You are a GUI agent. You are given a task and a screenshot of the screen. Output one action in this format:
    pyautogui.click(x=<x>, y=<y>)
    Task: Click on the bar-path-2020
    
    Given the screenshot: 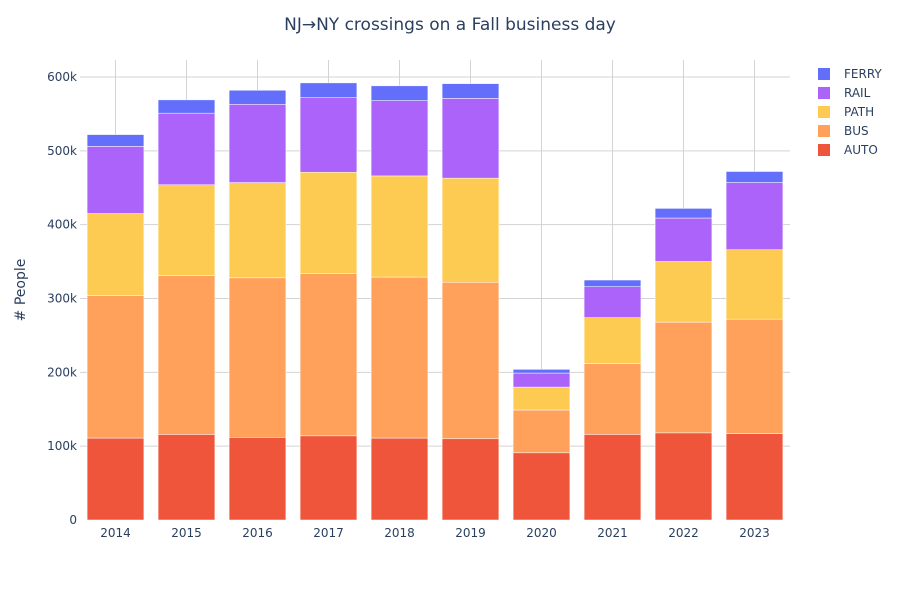 What is the action you would take?
    pyautogui.click(x=541, y=398)
    